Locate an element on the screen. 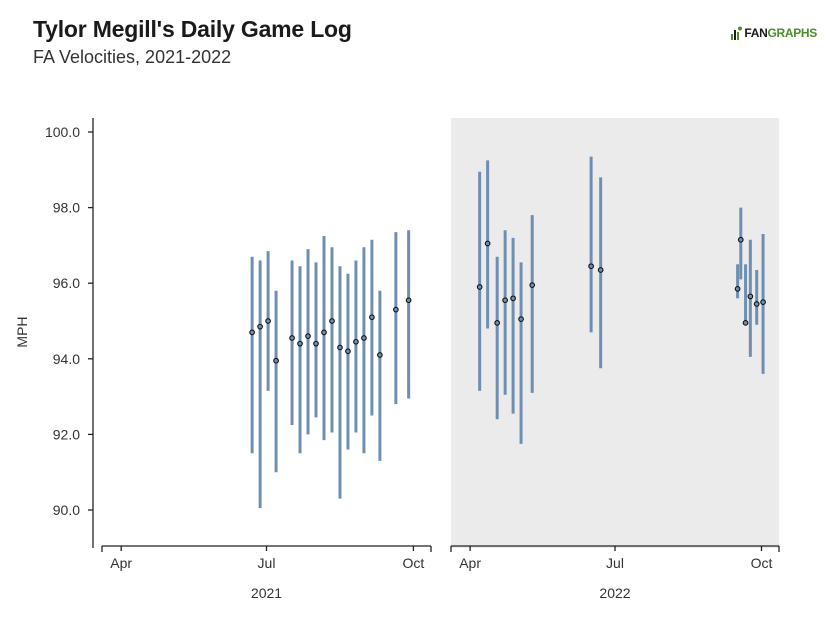  year-label-2022: 2022 is located at coordinates (614, 593).